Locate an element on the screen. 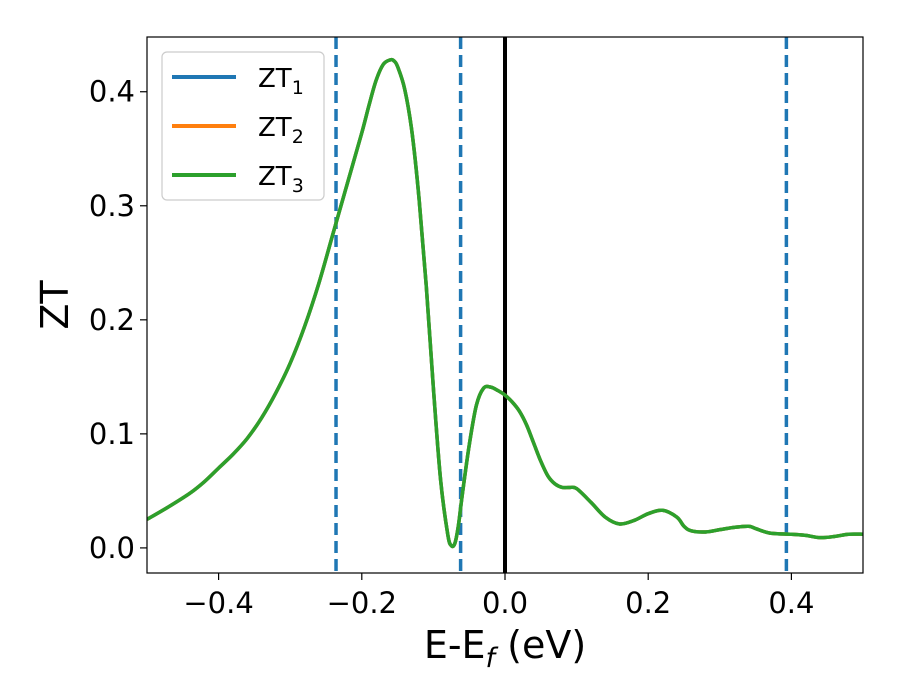 The height and width of the screenshot is (700, 900). x-tick-label: −0.2 is located at coordinates (362, 603).